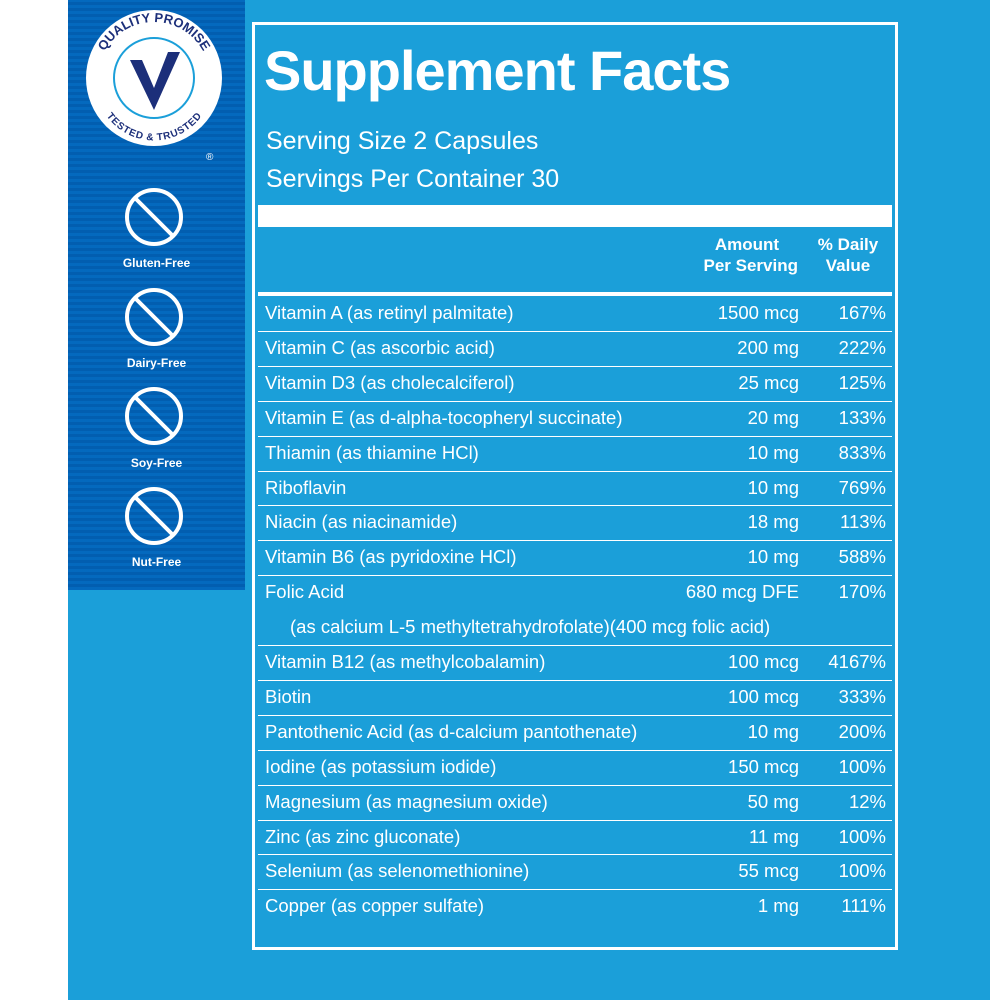 The width and height of the screenshot is (1000, 1000). What do you see at coordinates (391, 557) in the screenshot?
I see `row-name: Vitamin B6 (as pyridoxine HCl)` at bounding box center [391, 557].